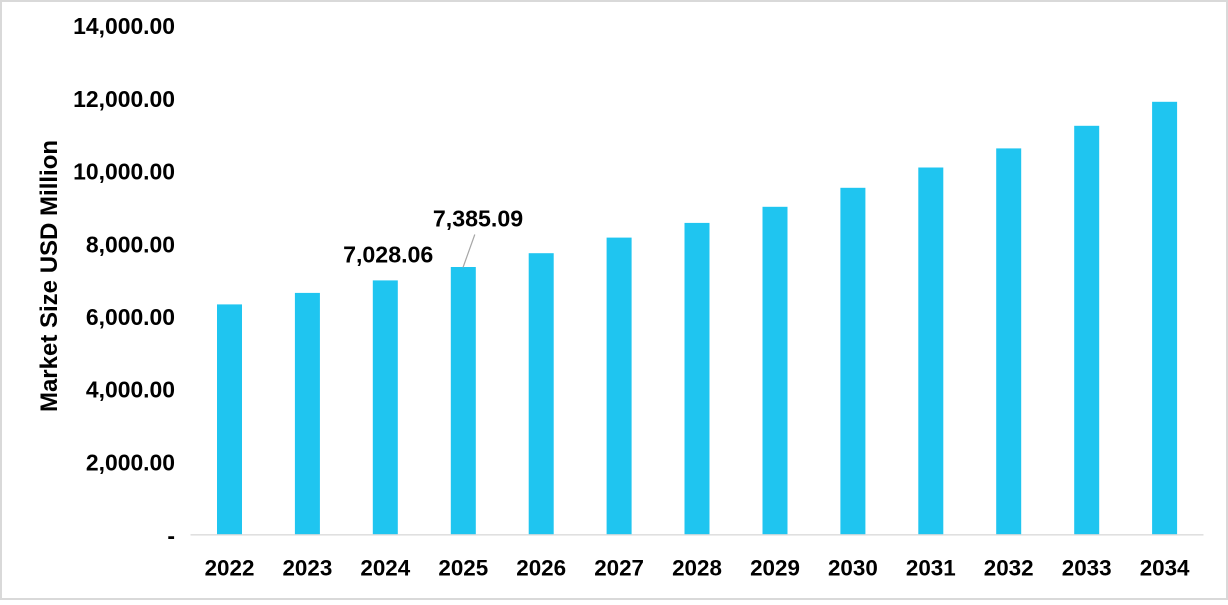 The height and width of the screenshot is (605, 1228). Describe the element at coordinates (619, 568) in the screenshot. I see `svg-text: 2027` at that location.